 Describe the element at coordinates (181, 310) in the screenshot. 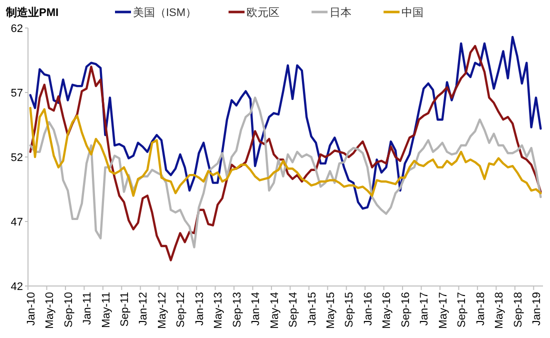

I see `x-tick-label: Sep-12` at that location.